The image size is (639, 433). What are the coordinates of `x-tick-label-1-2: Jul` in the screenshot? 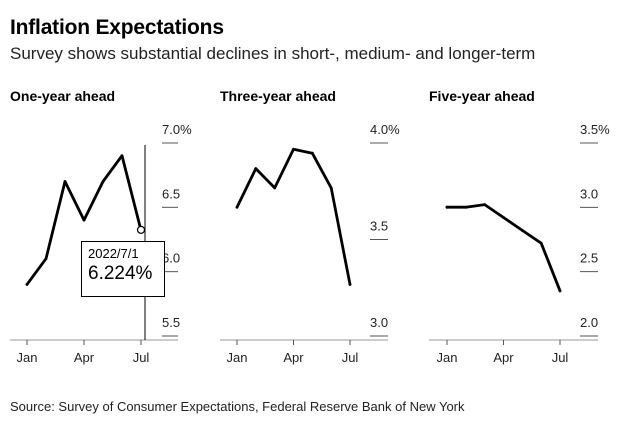 It's located at (350, 357).